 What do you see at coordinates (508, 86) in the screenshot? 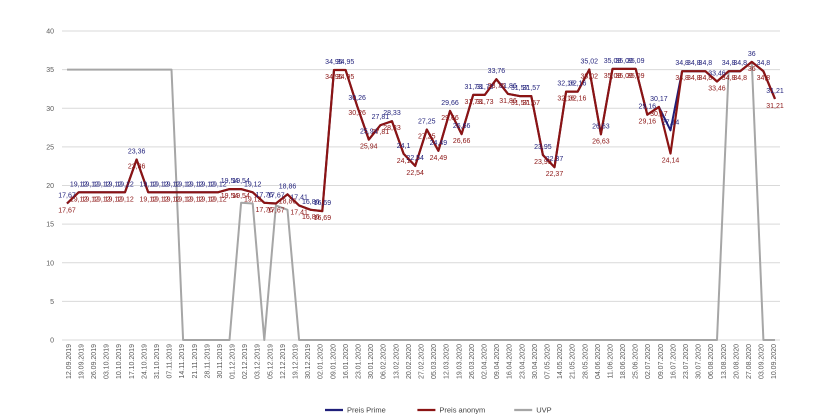
I see `data-label: 31,86` at bounding box center [508, 86].